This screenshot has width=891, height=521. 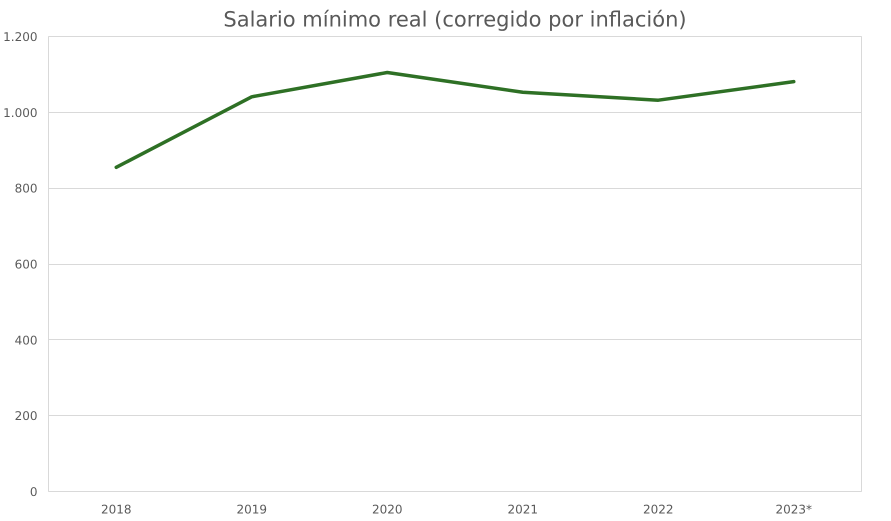 What do you see at coordinates (116, 509) in the screenshot?
I see `x-tick-label: 2018` at bounding box center [116, 509].